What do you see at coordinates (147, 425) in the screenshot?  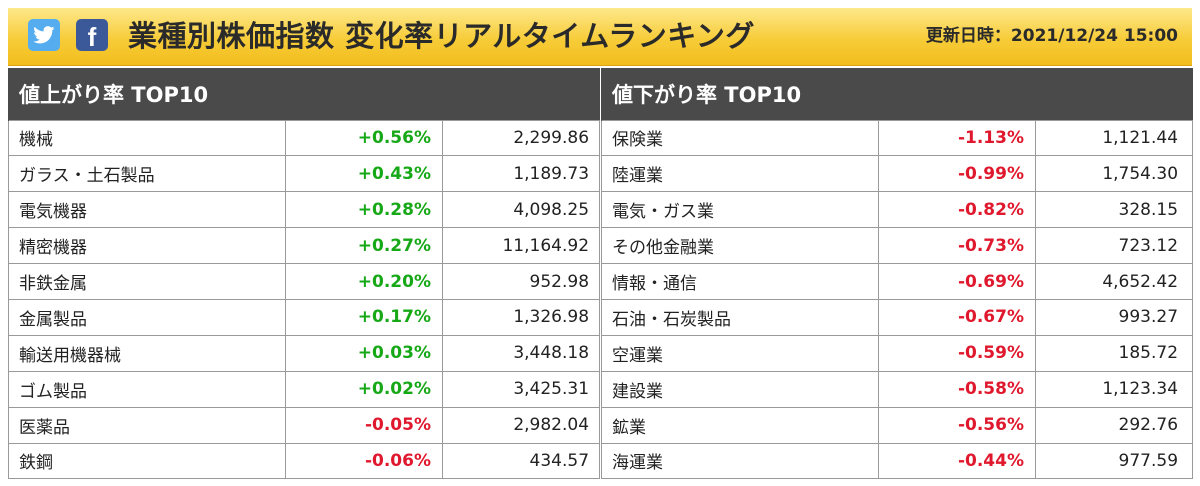 I see `sector-name: 医薬品` at bounding box center [147, 425].